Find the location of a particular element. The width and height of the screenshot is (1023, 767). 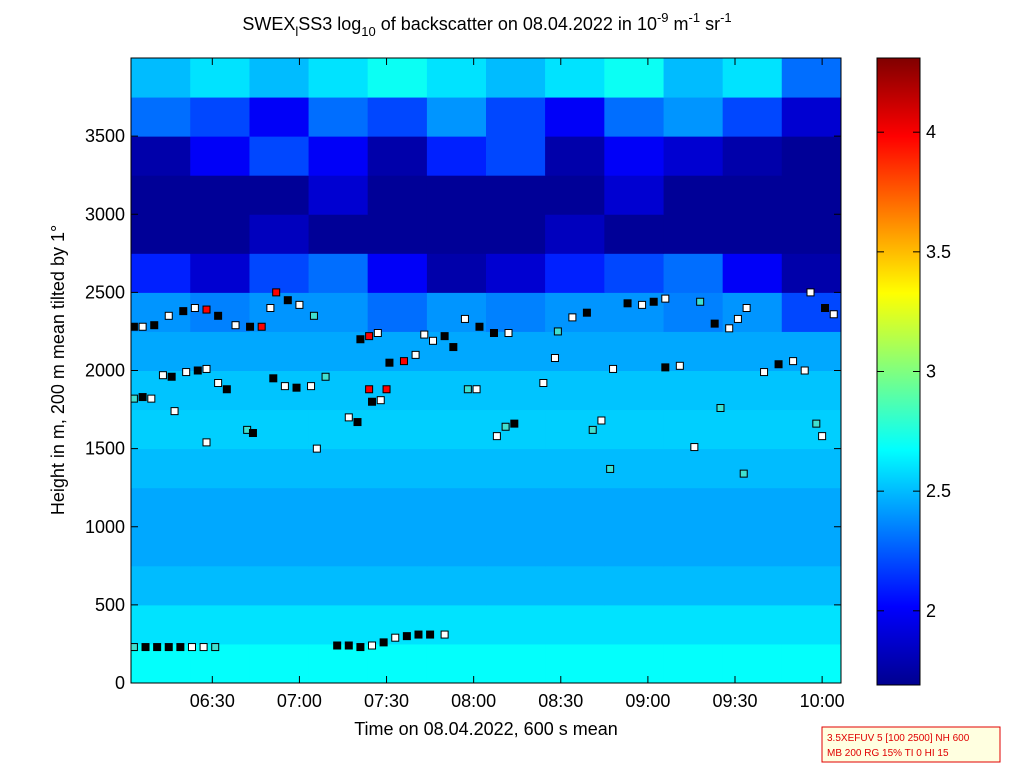

title-part: -9 is located at coordinates (663, 17).